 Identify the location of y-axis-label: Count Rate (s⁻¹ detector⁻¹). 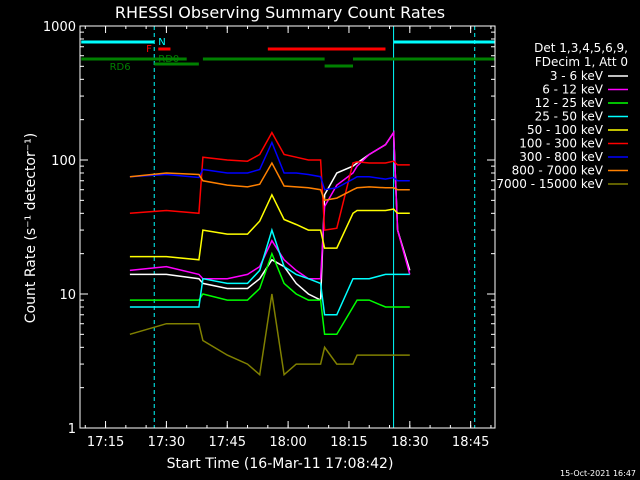
(31, 228).